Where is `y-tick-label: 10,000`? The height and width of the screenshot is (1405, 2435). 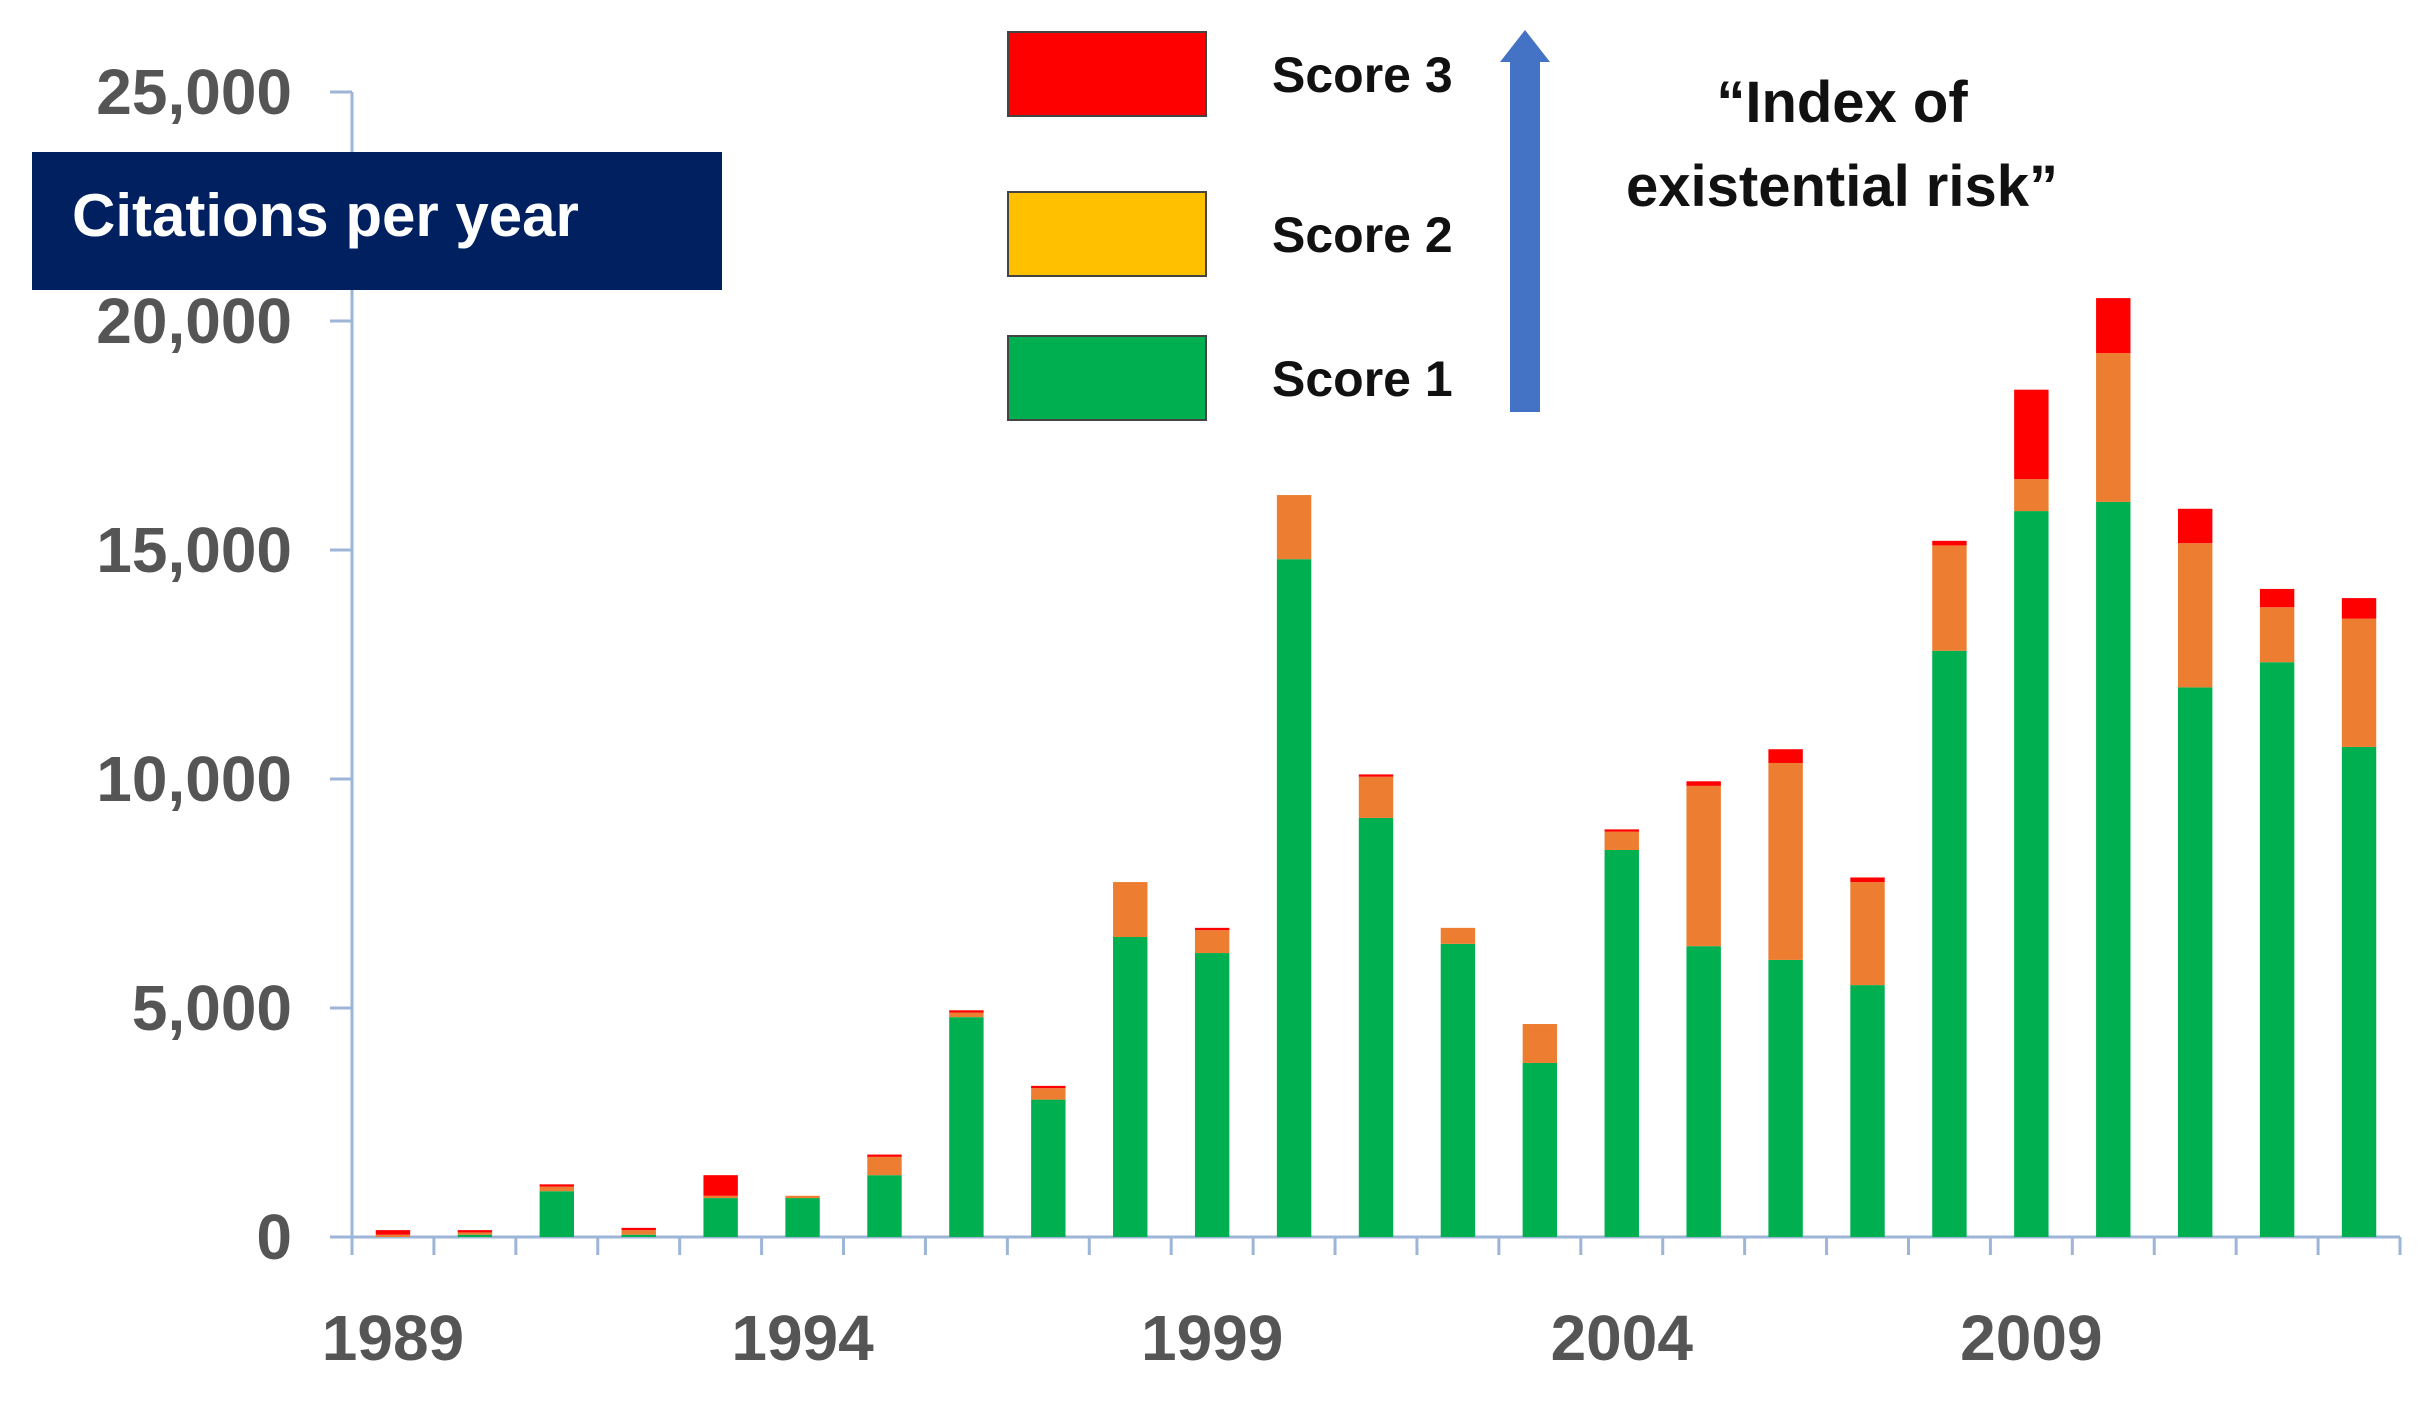
y-tick-label: 10,000 is located at coordinates (194, 779).